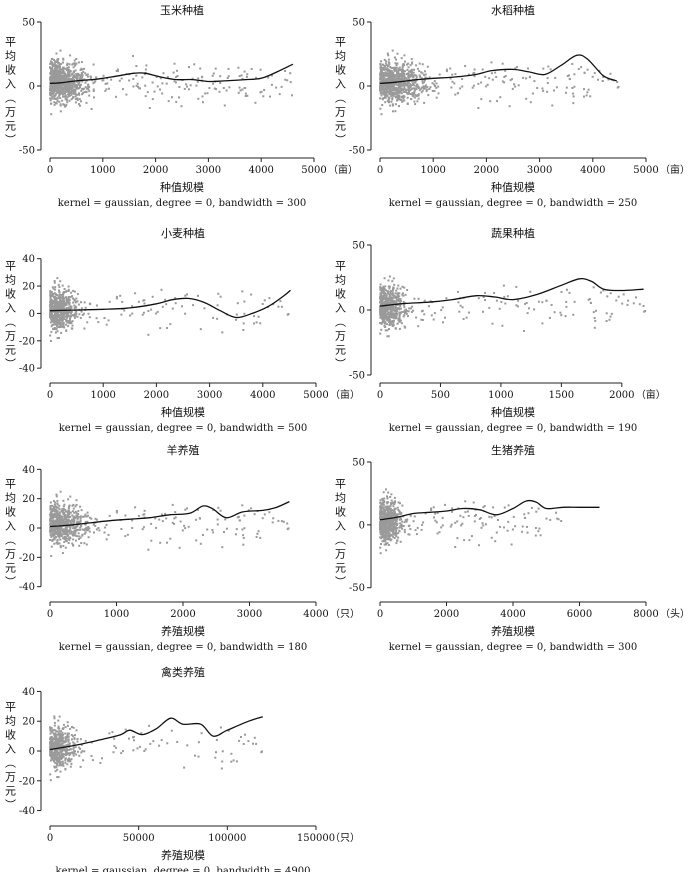 Image resolution: width=693 pixels, height=872 pixels. Describe the element at coordinates (183, 233) in the screenshot. I see `chart-title: 小麦种植` at that location.